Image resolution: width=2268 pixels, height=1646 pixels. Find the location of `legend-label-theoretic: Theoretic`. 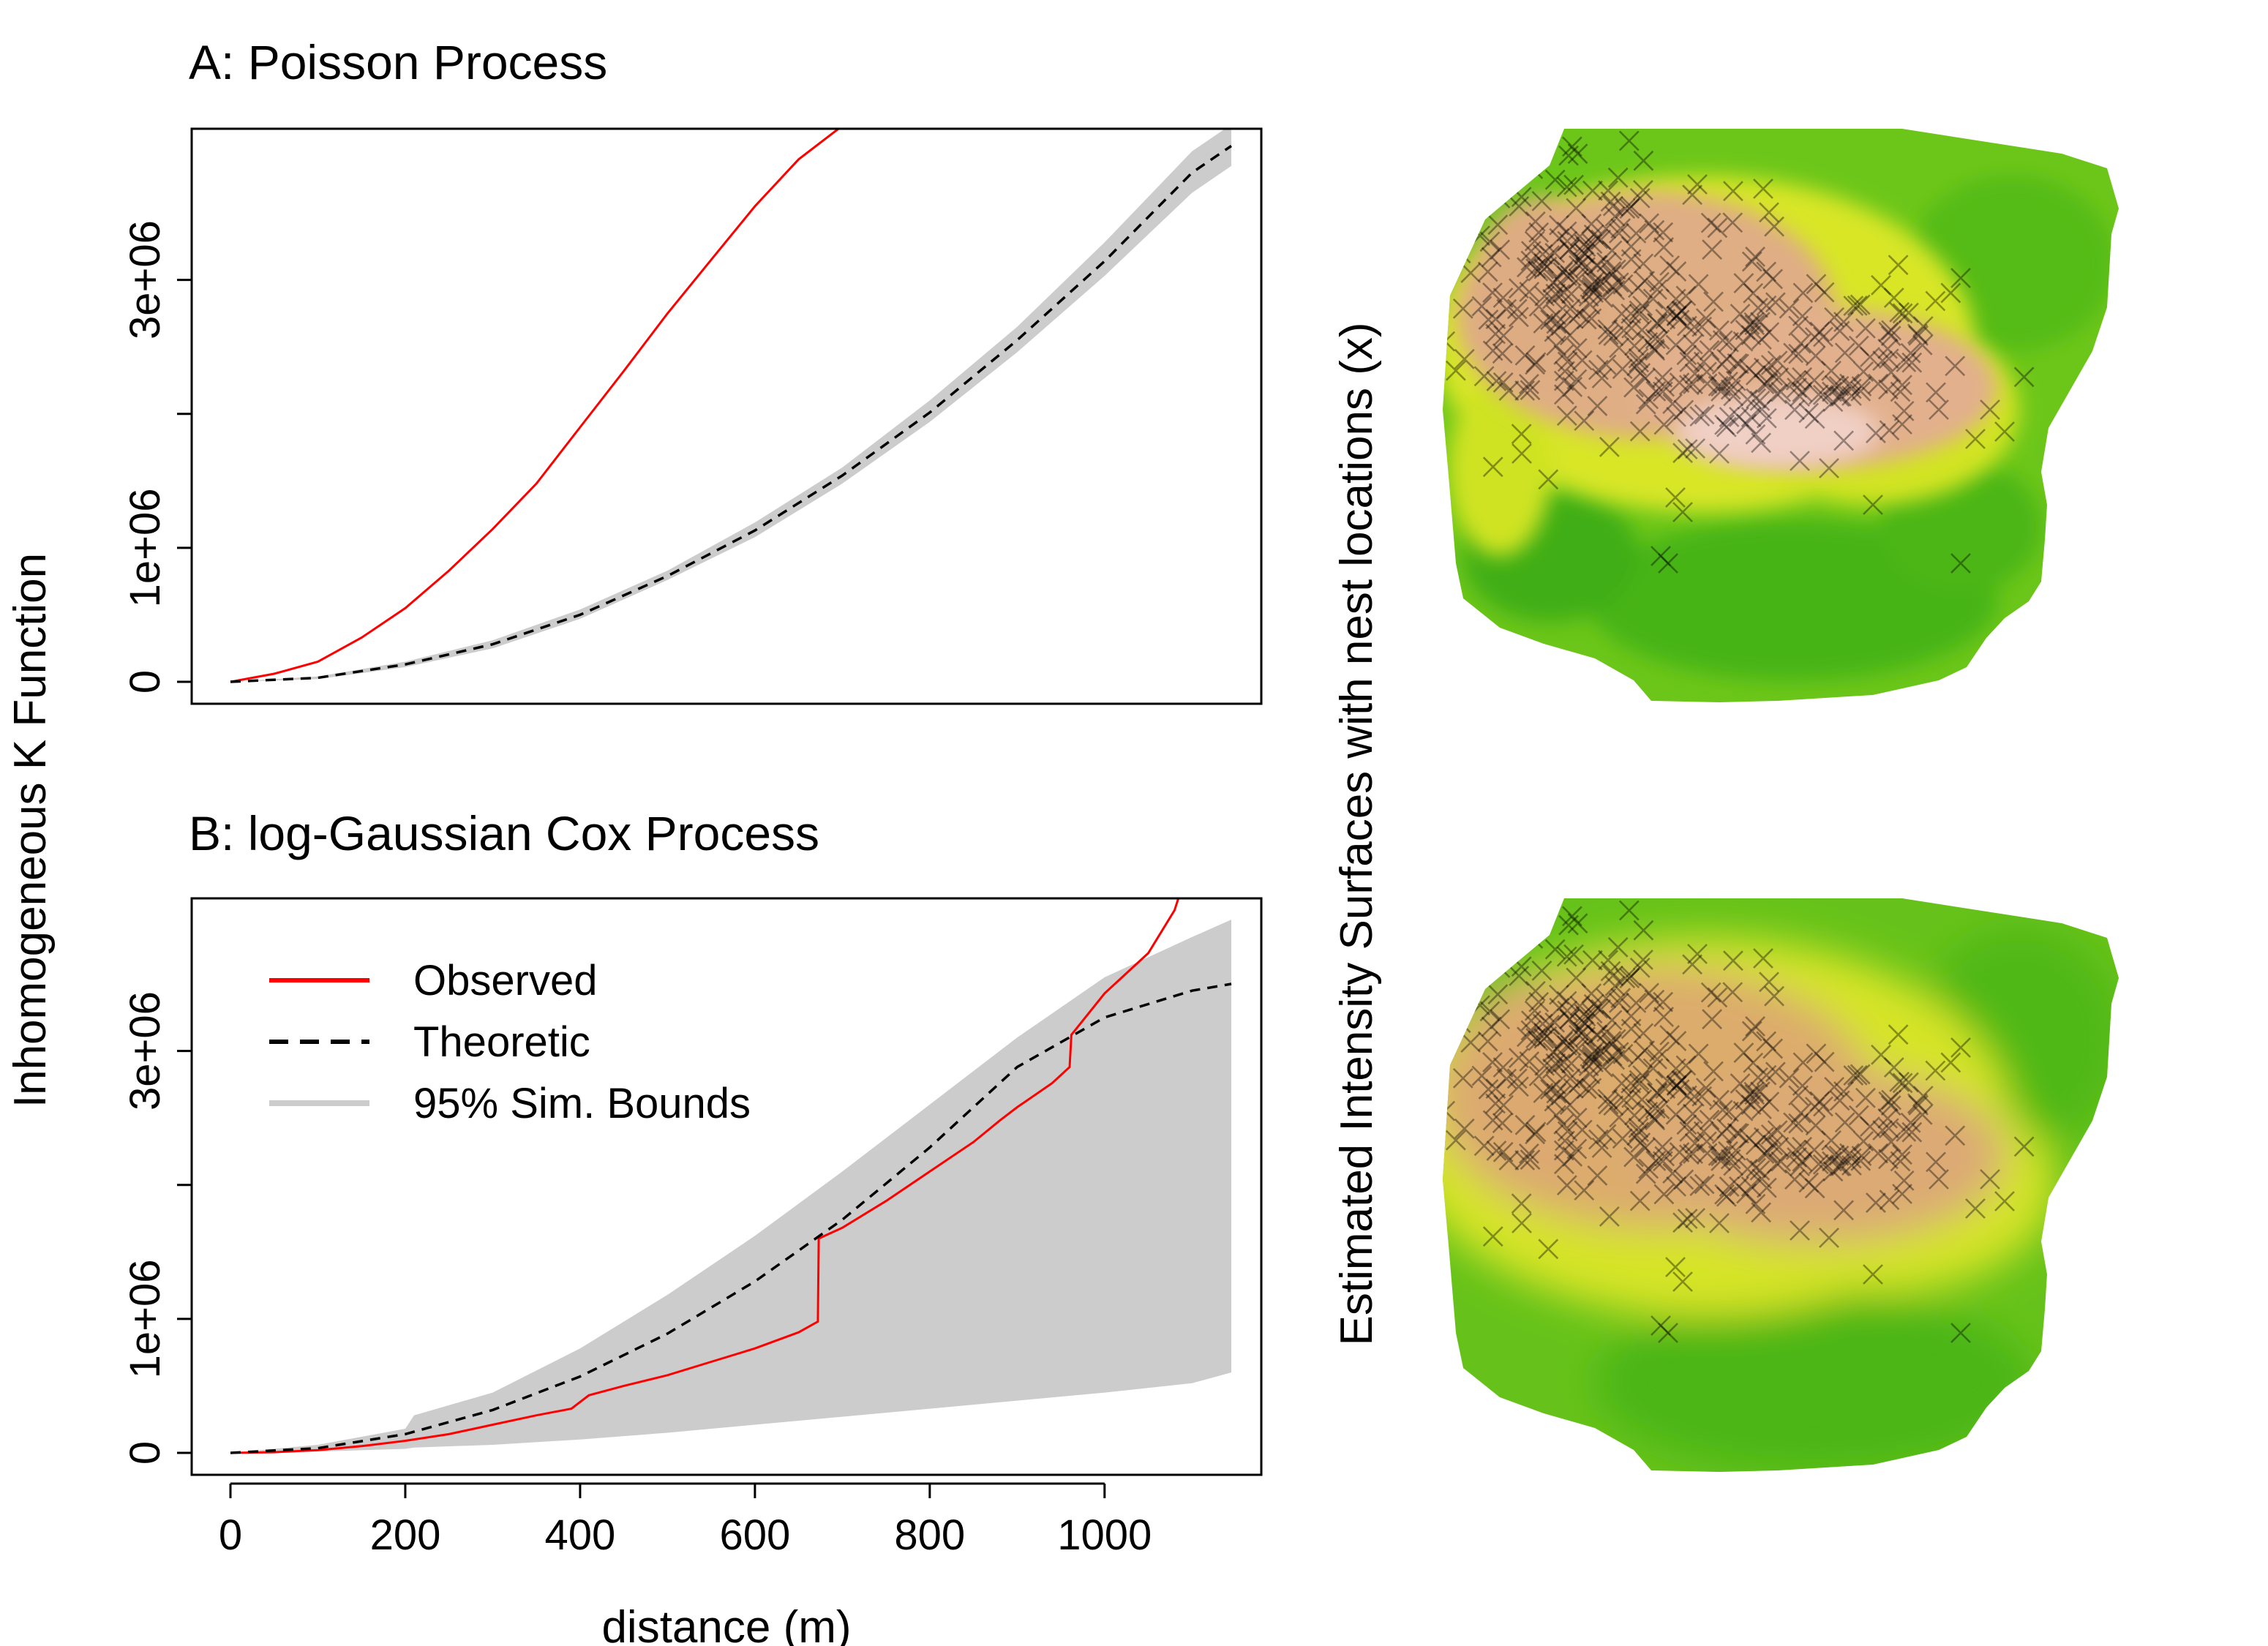

legend-label-theoretic: Theoretic is located at coordinates (501, 1042).